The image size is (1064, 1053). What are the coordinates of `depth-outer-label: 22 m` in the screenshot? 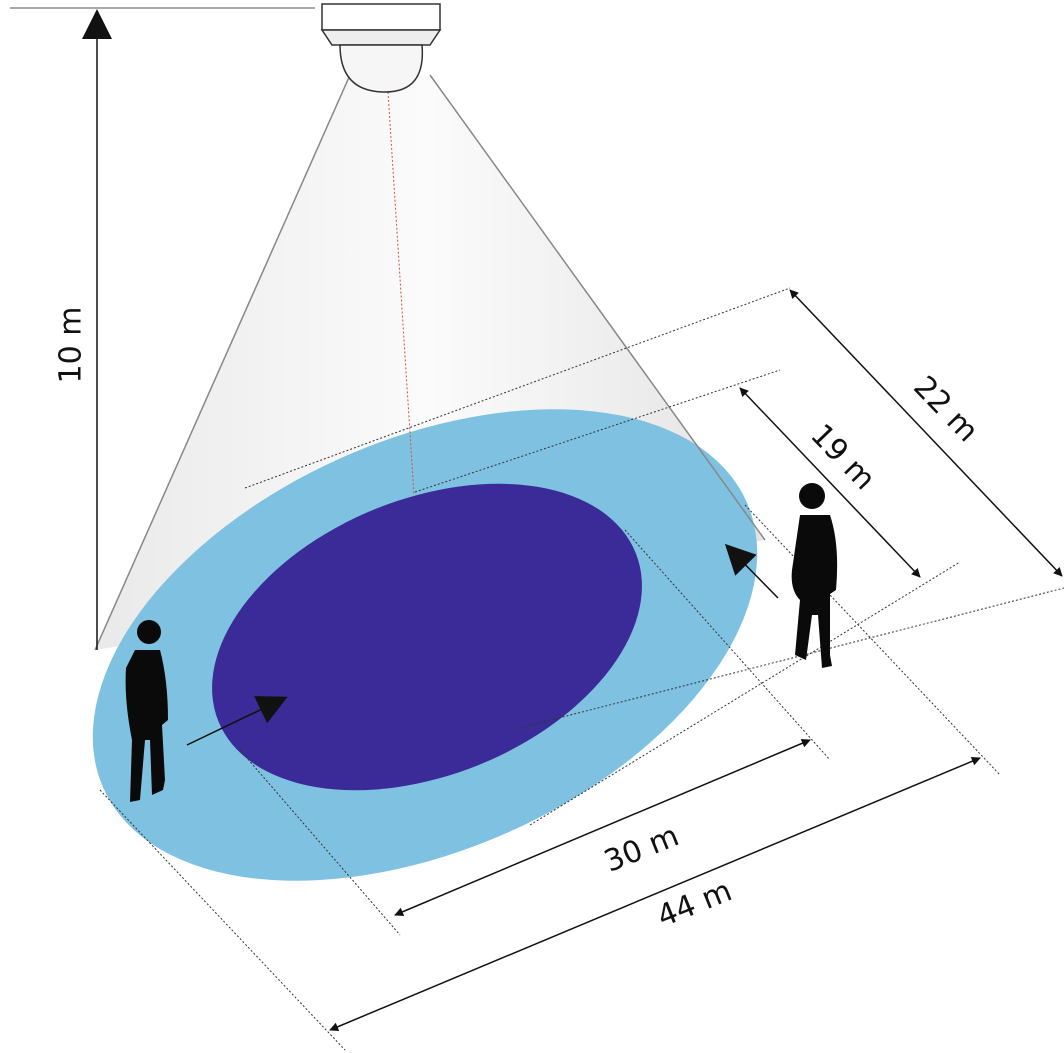 It's located at (945, 409).